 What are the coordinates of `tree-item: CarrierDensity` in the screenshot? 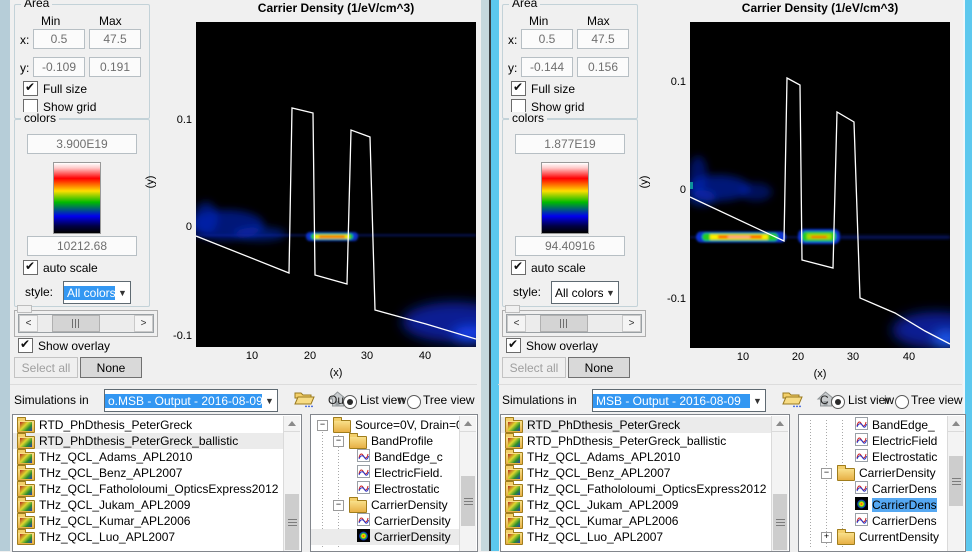 It's located at (385, 521).